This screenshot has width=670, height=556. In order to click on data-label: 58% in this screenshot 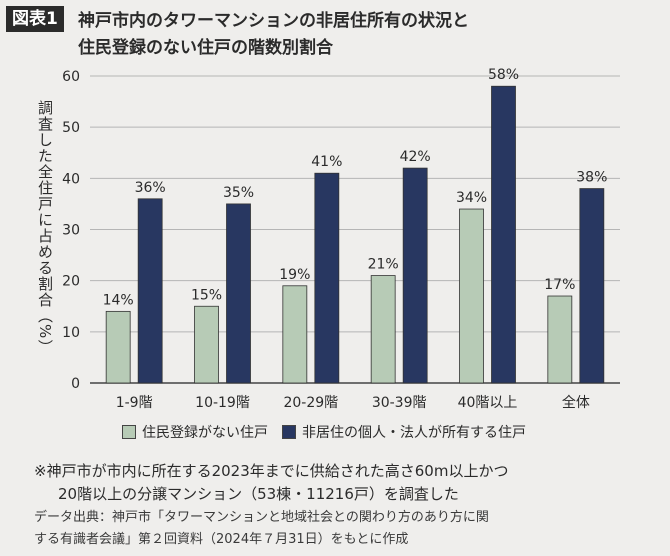, I will do `click(503, 75)`.